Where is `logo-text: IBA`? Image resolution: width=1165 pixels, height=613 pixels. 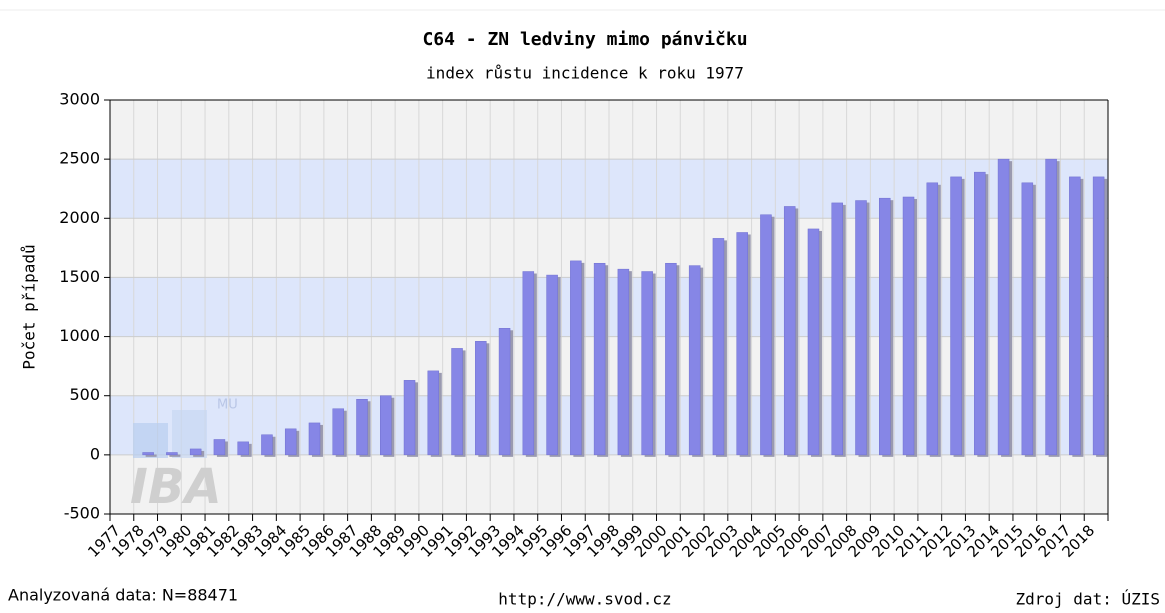 logo-text: IBA is located at coordinates (176, 487).